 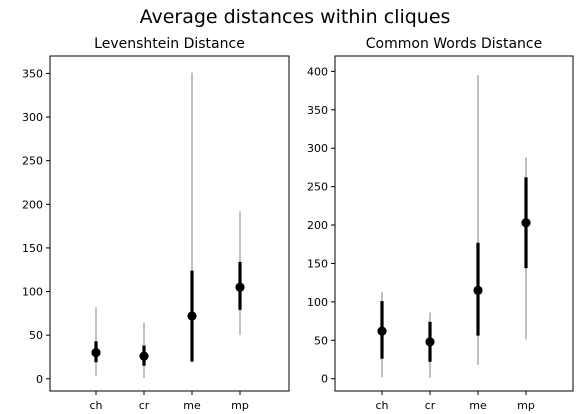 I want to click on panel-title: Levenshtein Distance, so click(x=169, y=44).